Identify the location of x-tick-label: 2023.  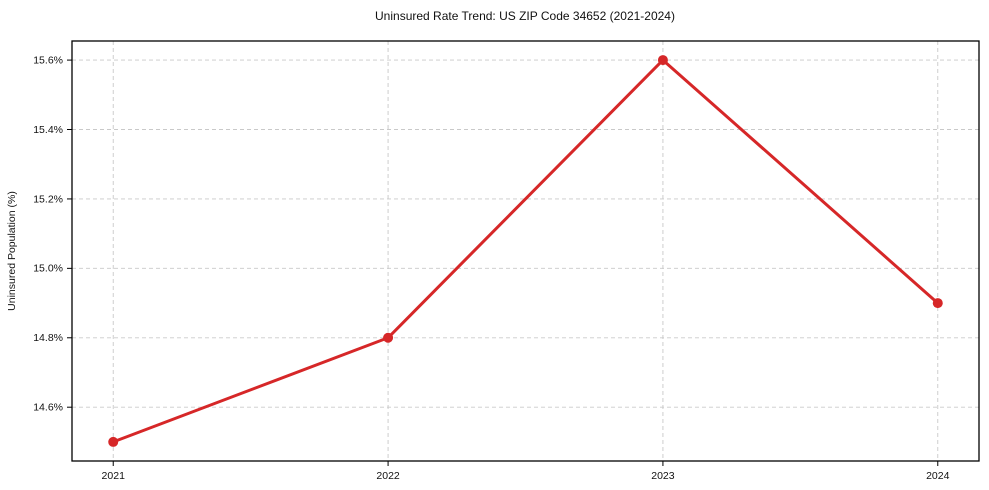
(663, 476).